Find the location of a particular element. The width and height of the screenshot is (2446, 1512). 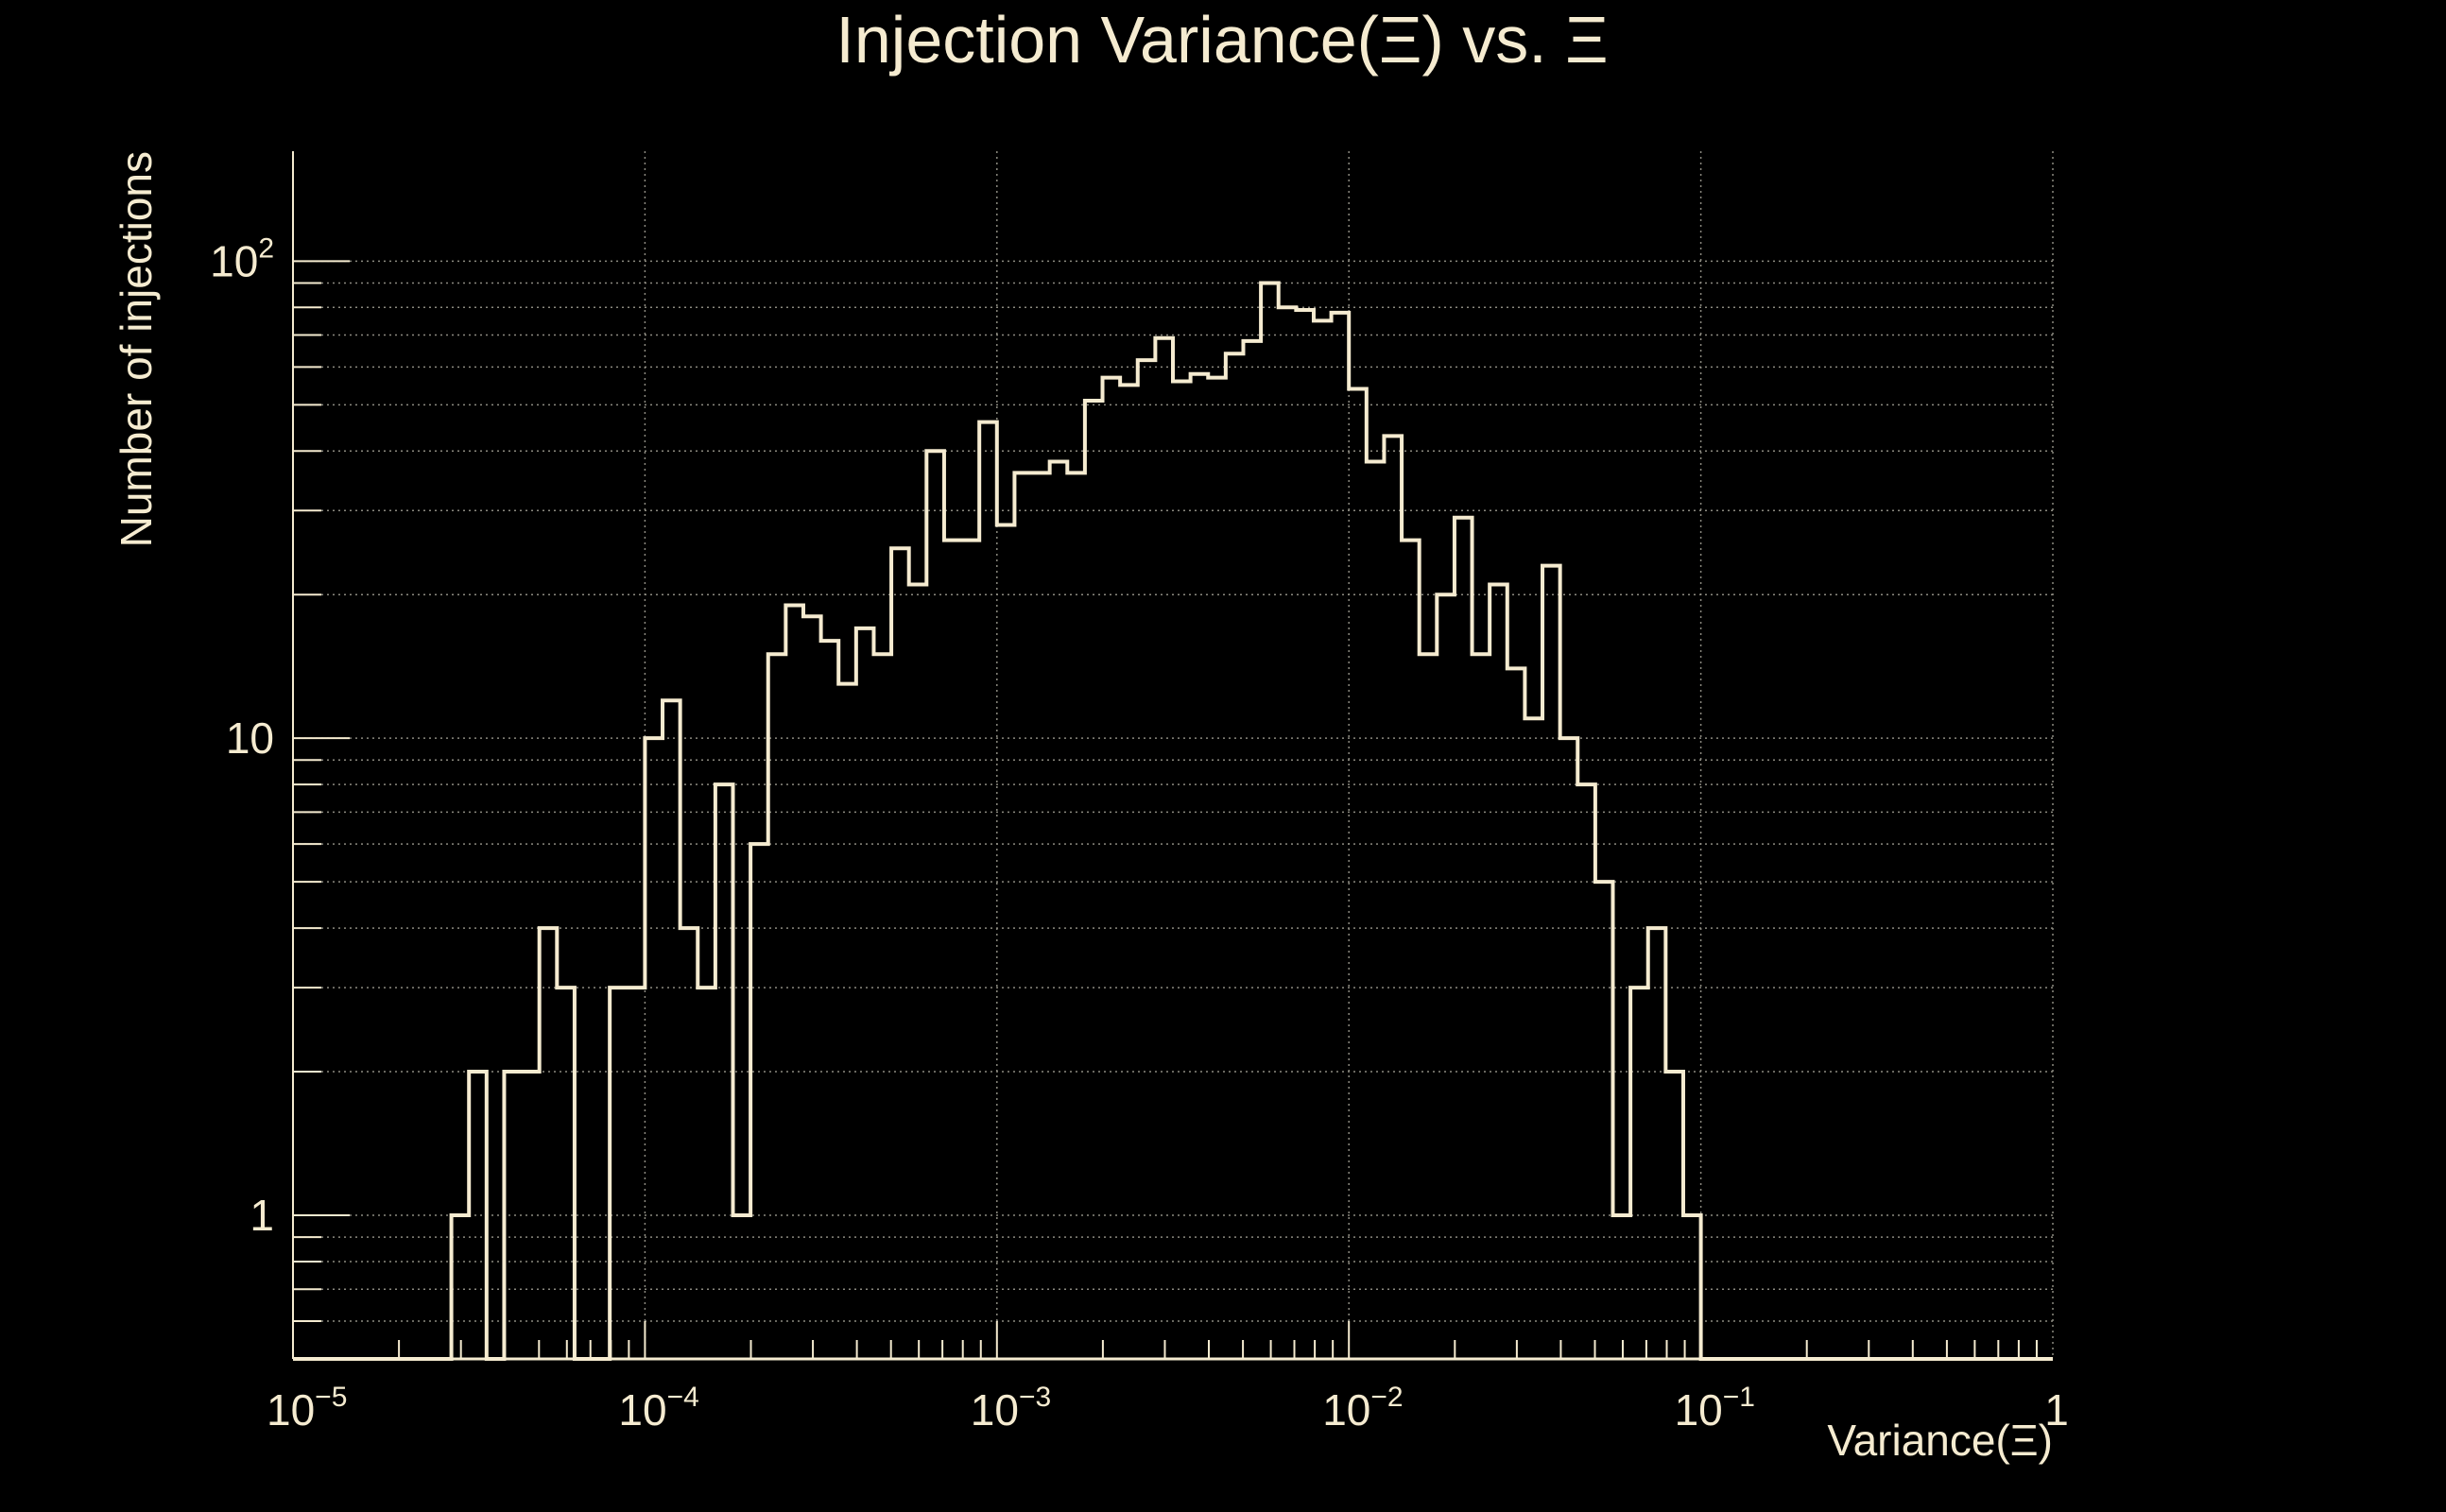

chart-title: Injection Variance(Ξ) vs. Ξ is located at coordinates (1221, 40).